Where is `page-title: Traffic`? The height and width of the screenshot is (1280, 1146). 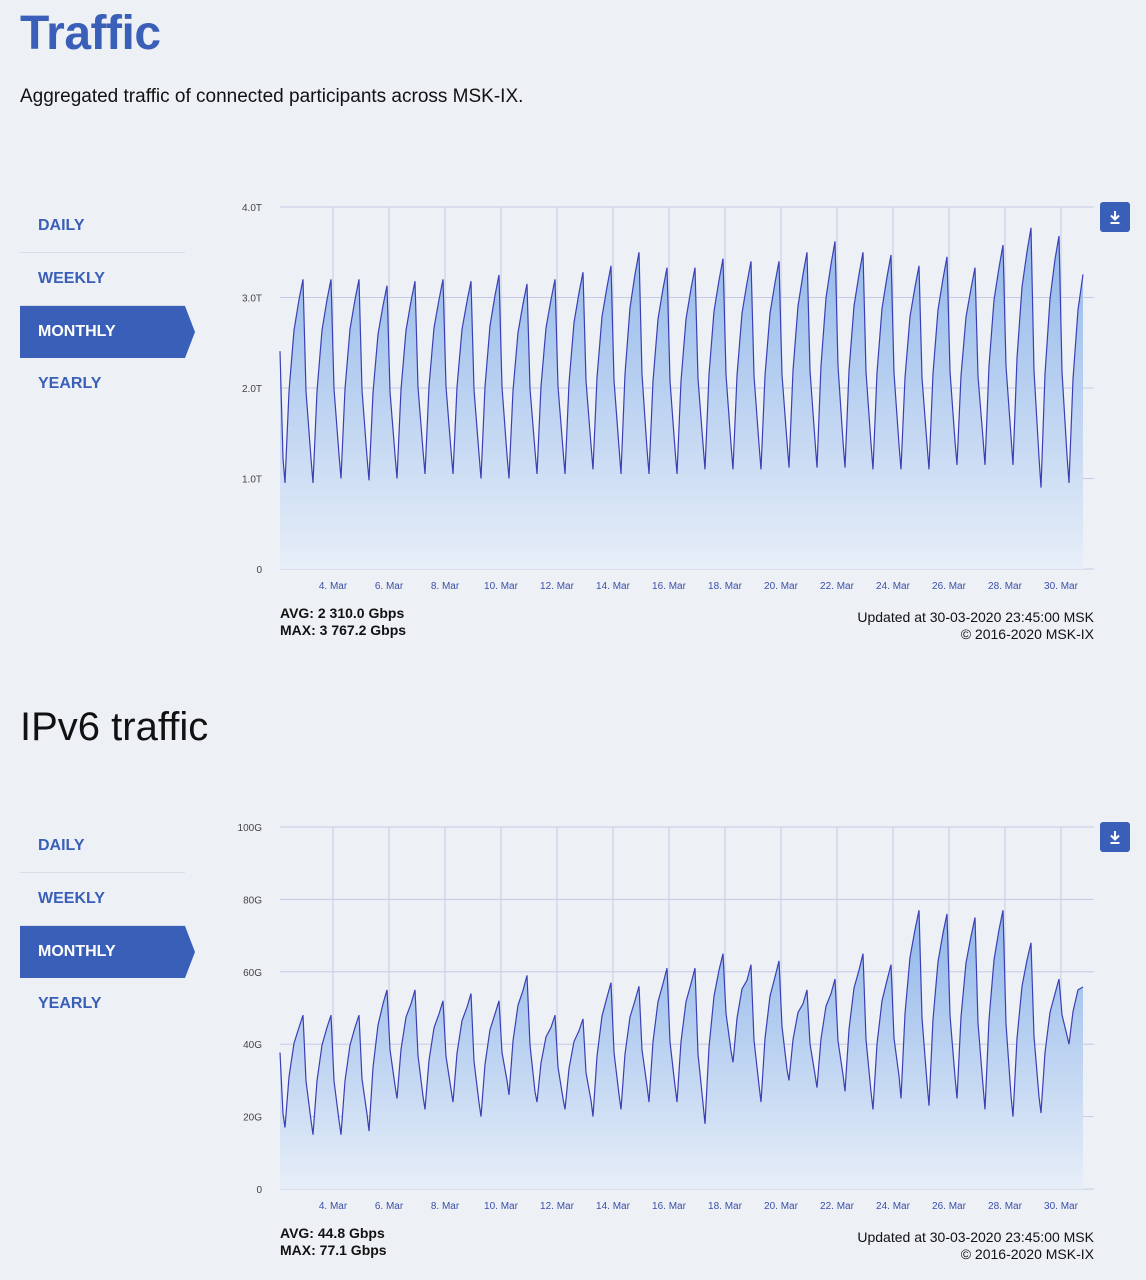
page-title: Traffic is located at coordinates (90, 33).